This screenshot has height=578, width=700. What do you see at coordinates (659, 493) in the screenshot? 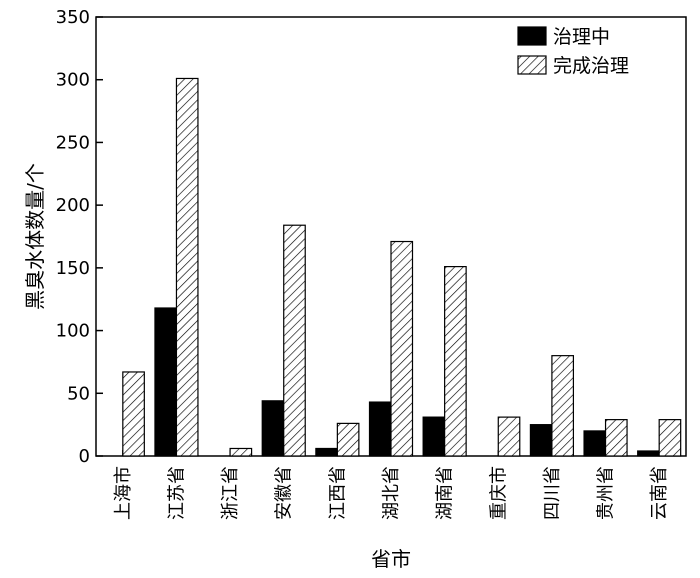
I see `x-tick-label: 云南省` at bounding box center [659, 493].